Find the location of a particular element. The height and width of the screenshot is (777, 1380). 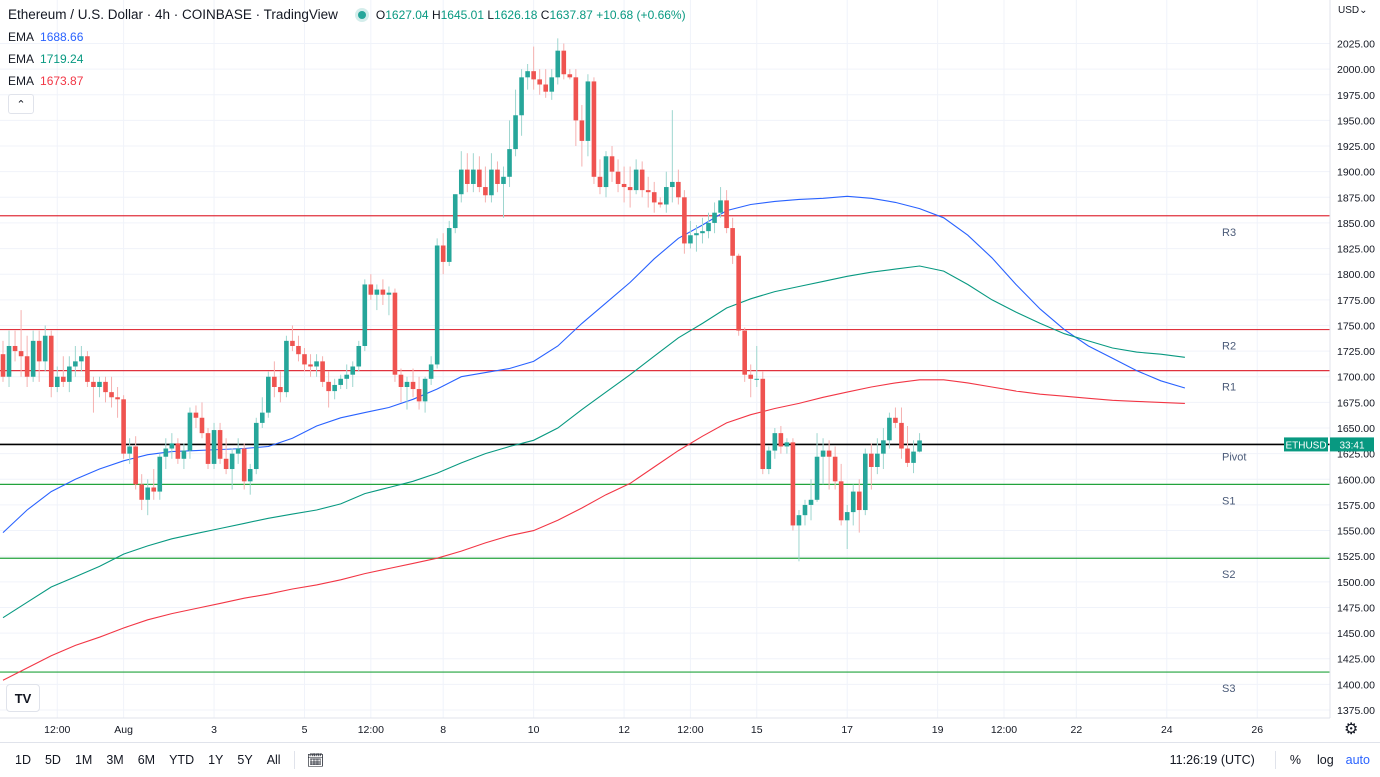

range-all: All is located at coordinates (273, 760).